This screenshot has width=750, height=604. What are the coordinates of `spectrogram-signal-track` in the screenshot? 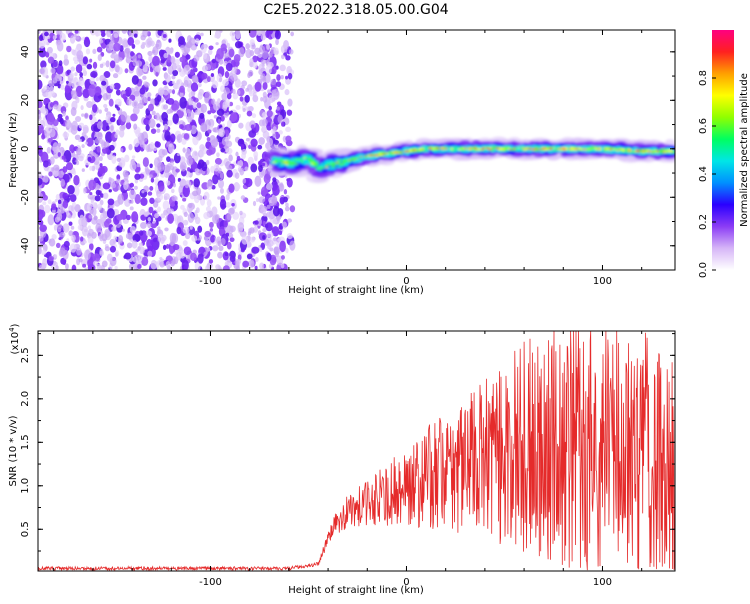 It's located at (470, 160).